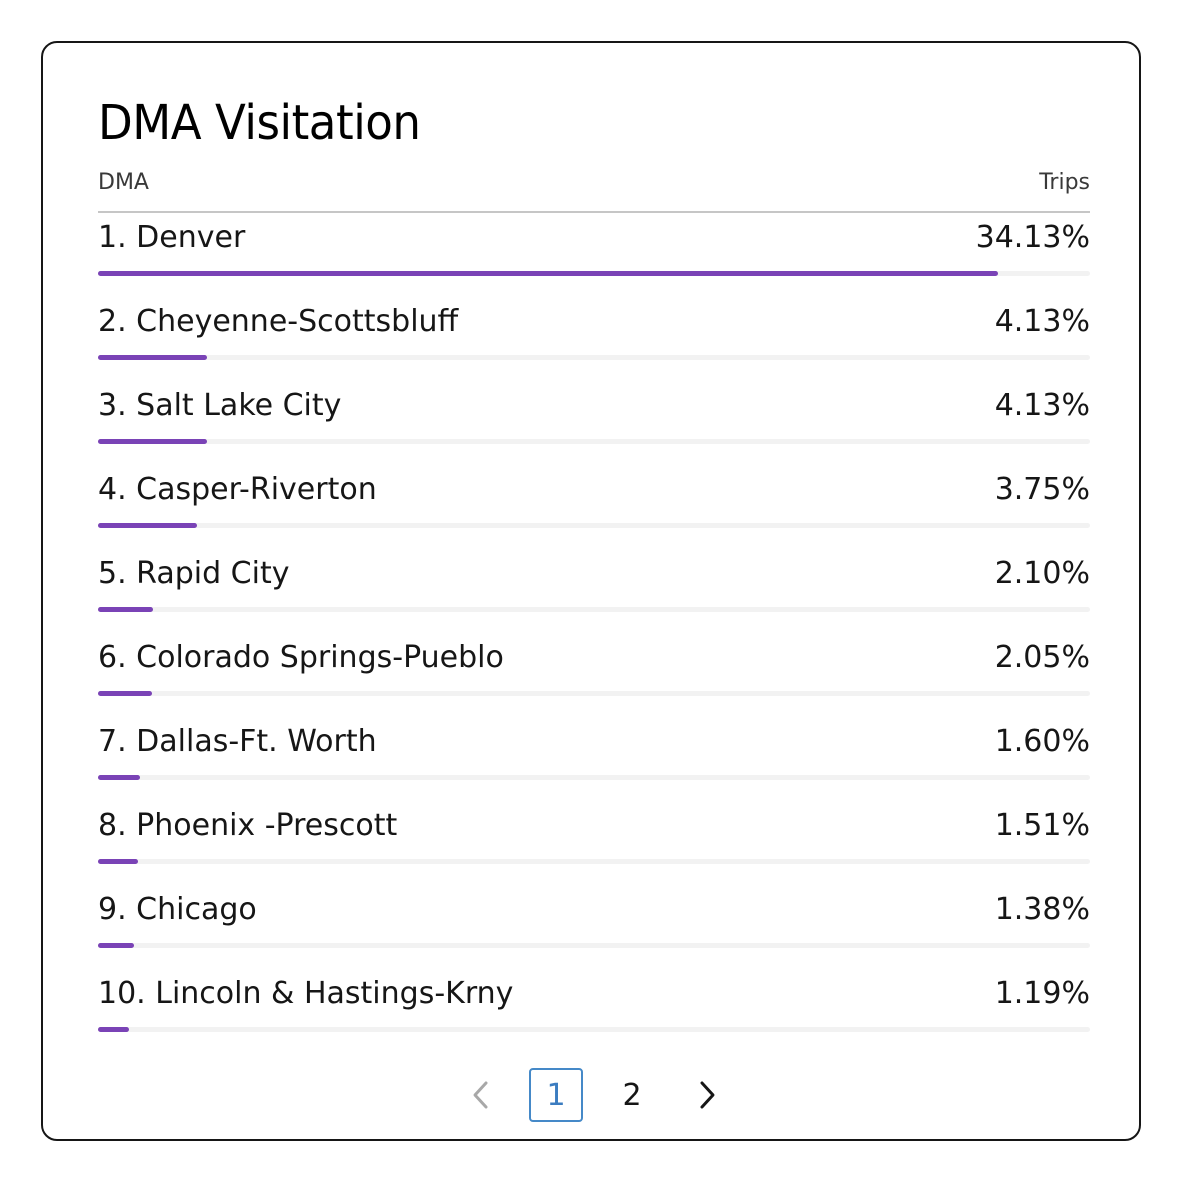 This screenshot has width=1186, height=1200. What do you see at coordinates (248, 825) in the screenshot?
I see `dma-name: 8. Phoenix -Prescott` at bounding box center [248, 825].